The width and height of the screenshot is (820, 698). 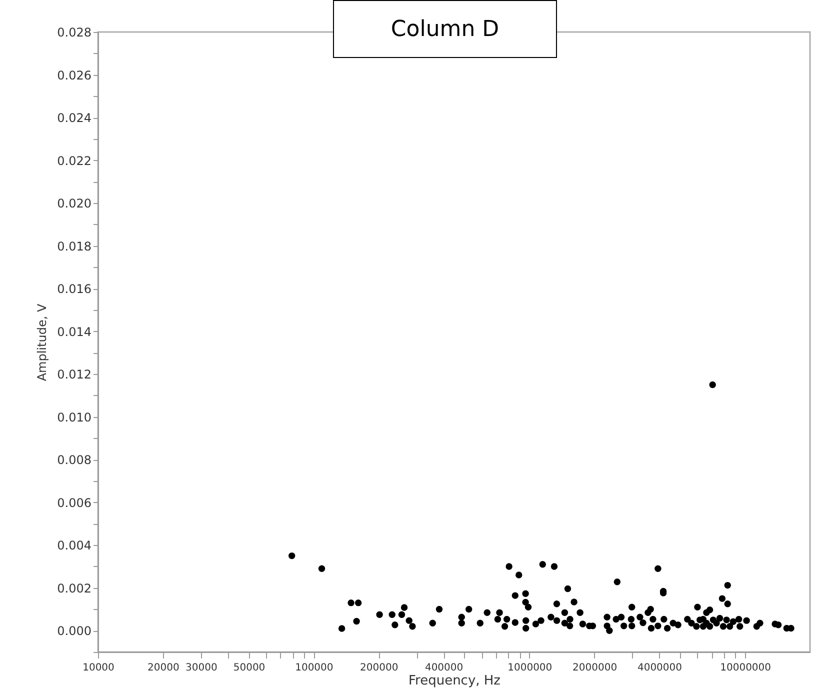 What do you see at coordinates (74, 375) in the screenshot?
I see `y-tick-label: 0.012` at bounding box center [74, 375].